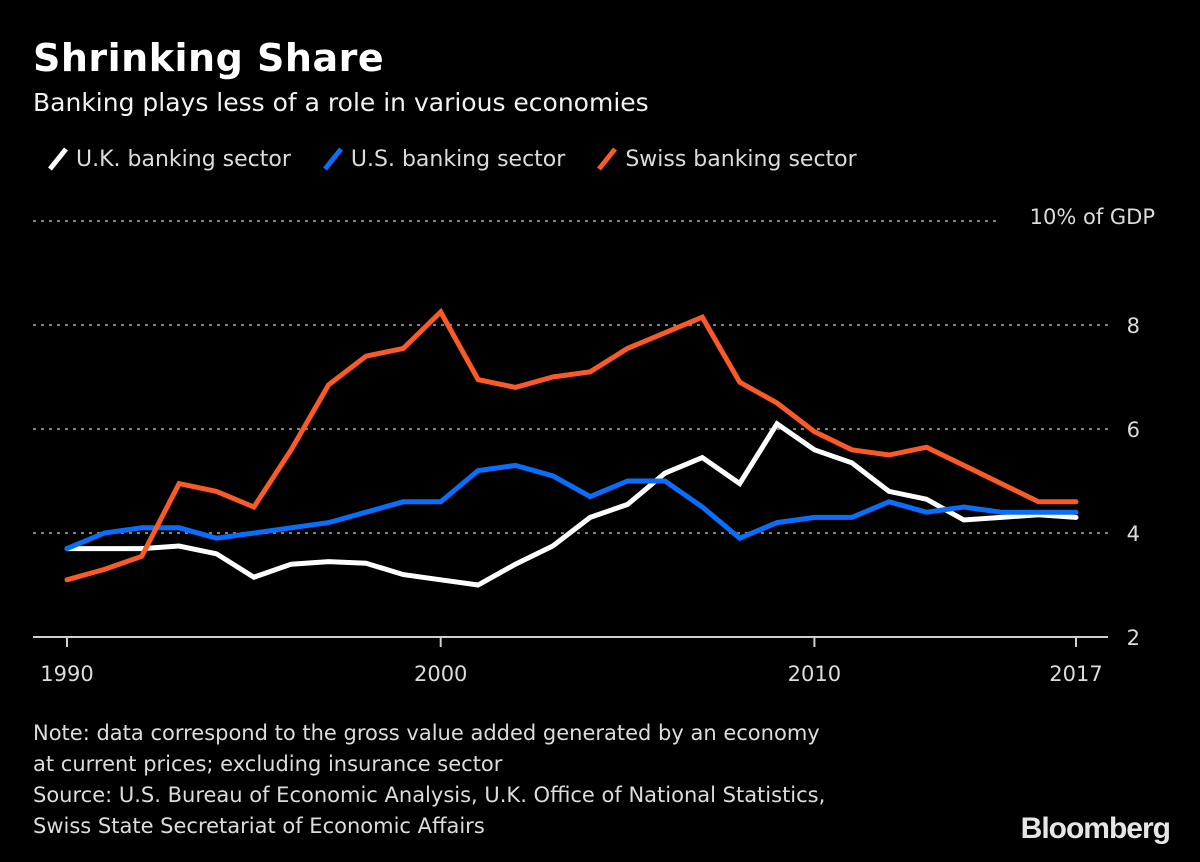 This screenshot has height=862, width=1200. Describe the element at coordinates (66, 674) in the screenshot. I see `x-tick-label: 1990` at that location.